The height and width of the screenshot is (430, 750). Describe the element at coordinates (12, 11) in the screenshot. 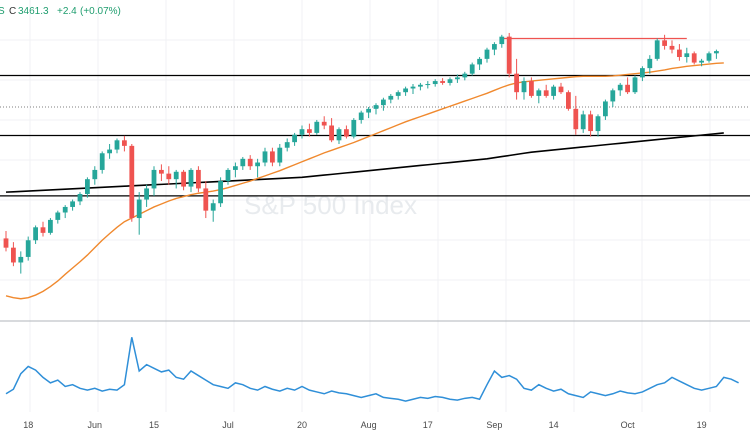

I see `header-close-label: C` at that location.